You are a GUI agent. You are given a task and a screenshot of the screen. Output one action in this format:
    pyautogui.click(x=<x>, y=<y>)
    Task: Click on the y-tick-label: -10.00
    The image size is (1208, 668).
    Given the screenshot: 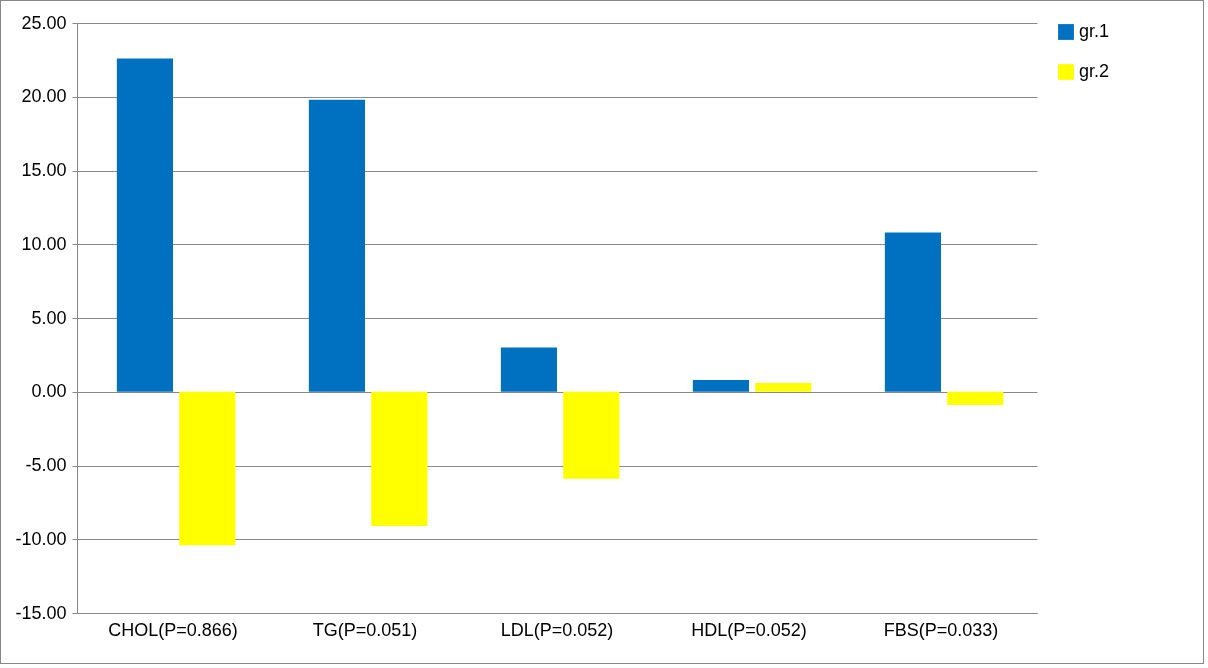 What is the action you would take?
    pyautogui.click(x=41, y=538)
    